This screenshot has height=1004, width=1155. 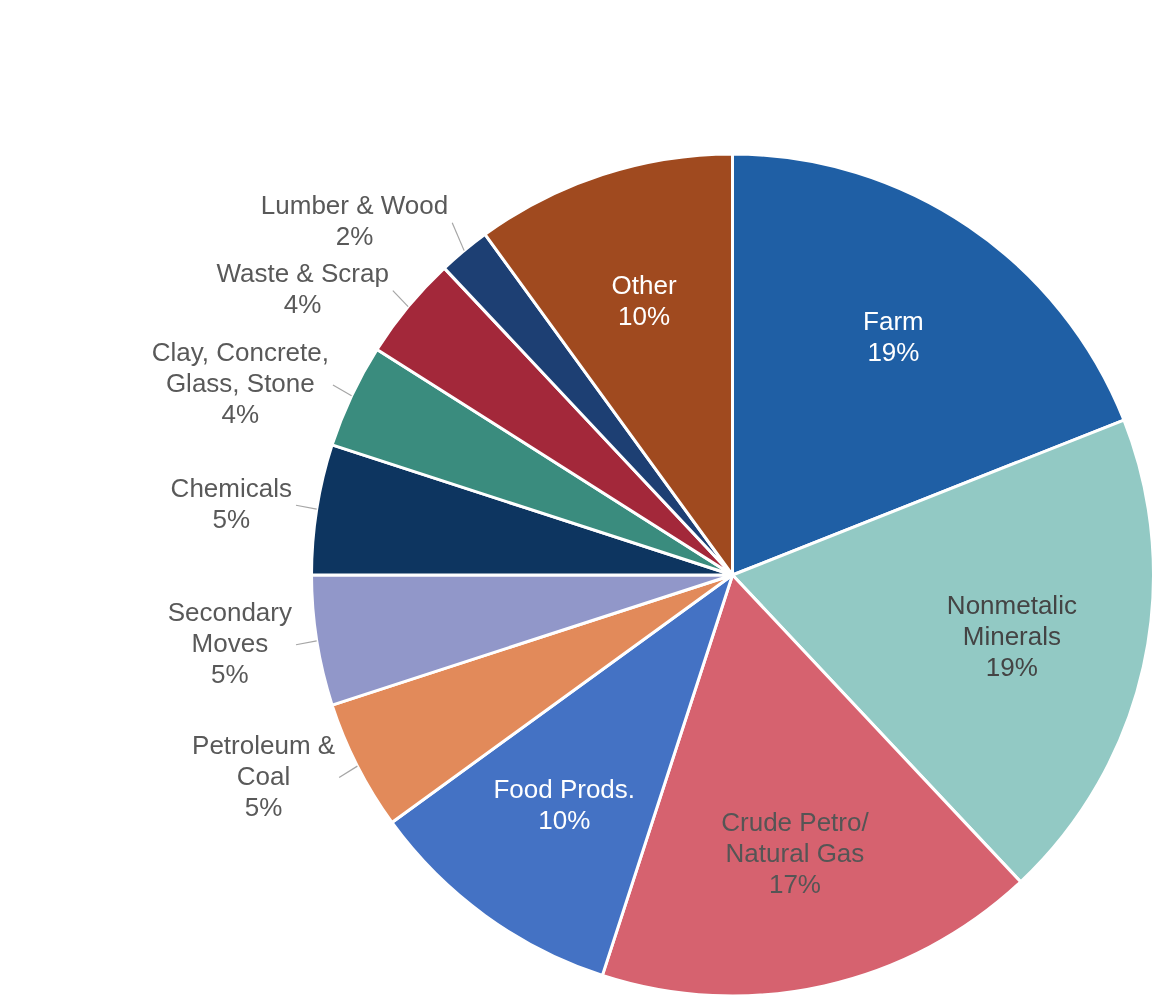 What do you see at coordinates (229, 627) in the screenshot?
I see `slice-label: Secondary Moves` at bounding box center [229, 627].